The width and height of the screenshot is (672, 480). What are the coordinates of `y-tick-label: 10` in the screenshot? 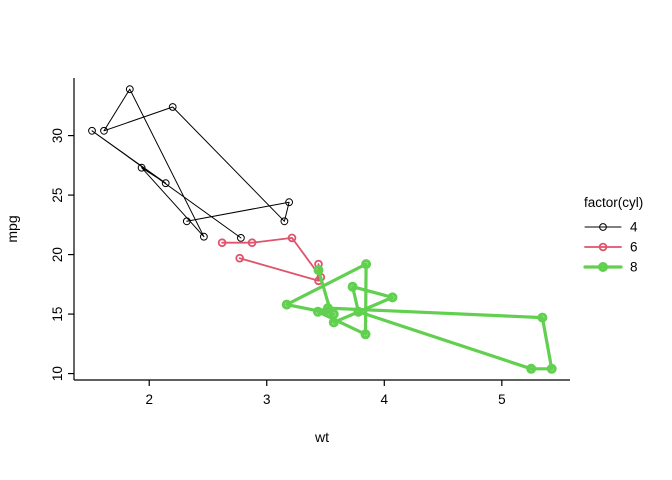 It's located at (57, 373).